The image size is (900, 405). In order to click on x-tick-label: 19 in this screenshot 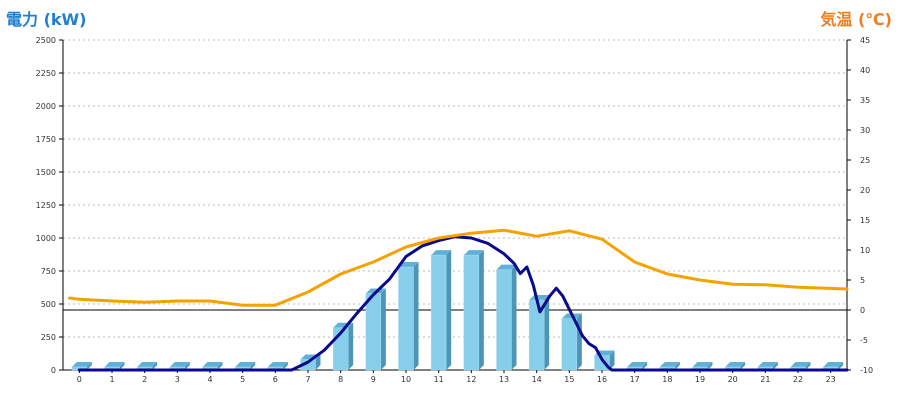, I will do `click(700, 379)`.